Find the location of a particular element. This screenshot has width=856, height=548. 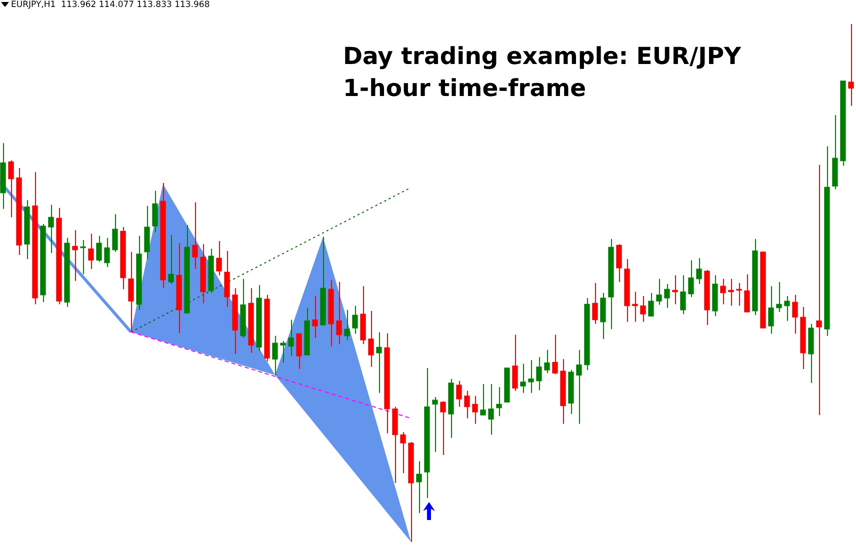

text: 1-hour time-frame is located at coordinates (464, 88).